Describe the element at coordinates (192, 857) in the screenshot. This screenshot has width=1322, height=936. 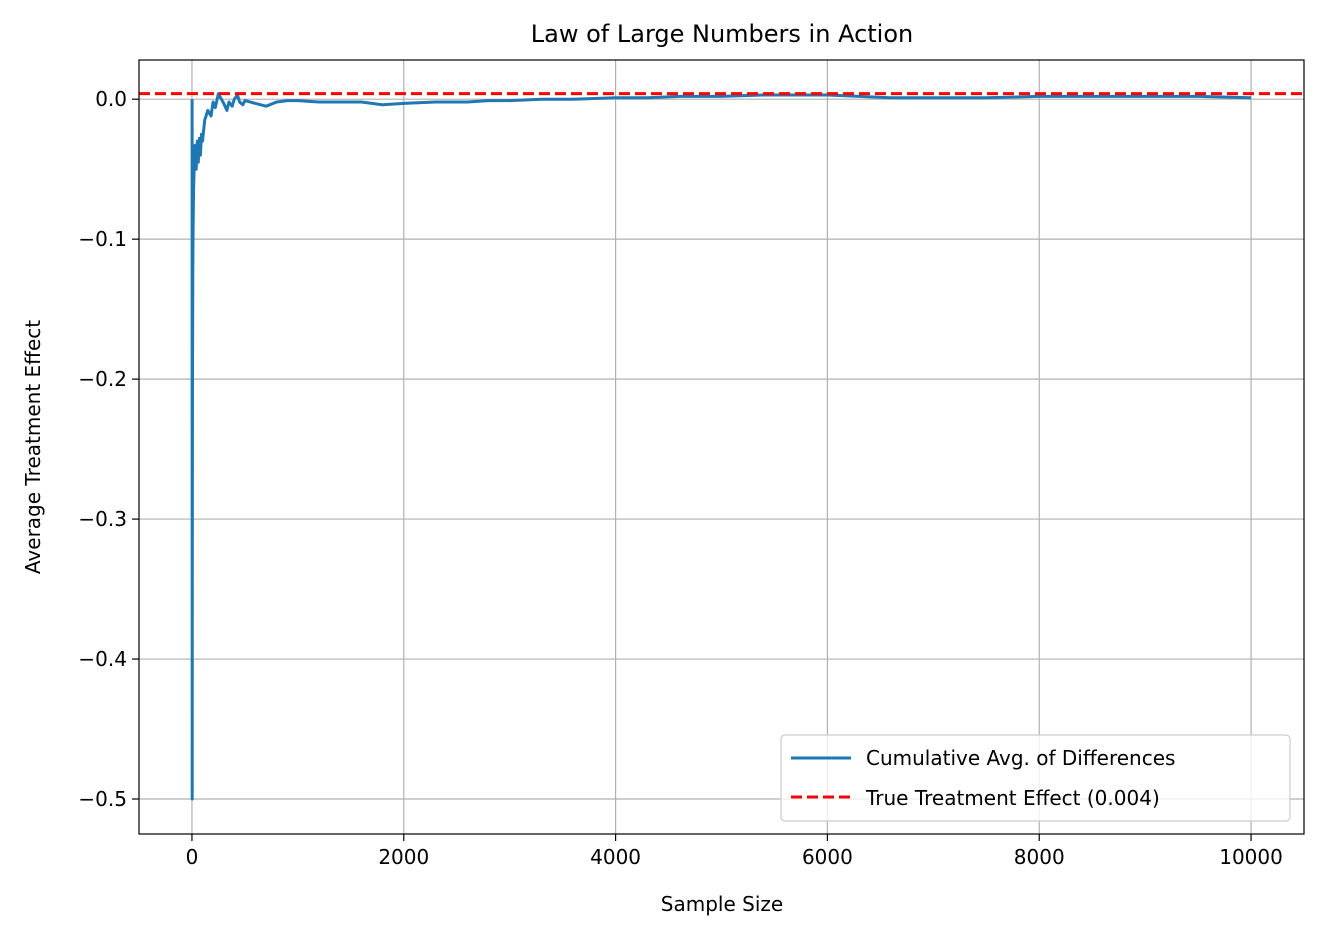
I see `x-tick-label: 0` at that location.